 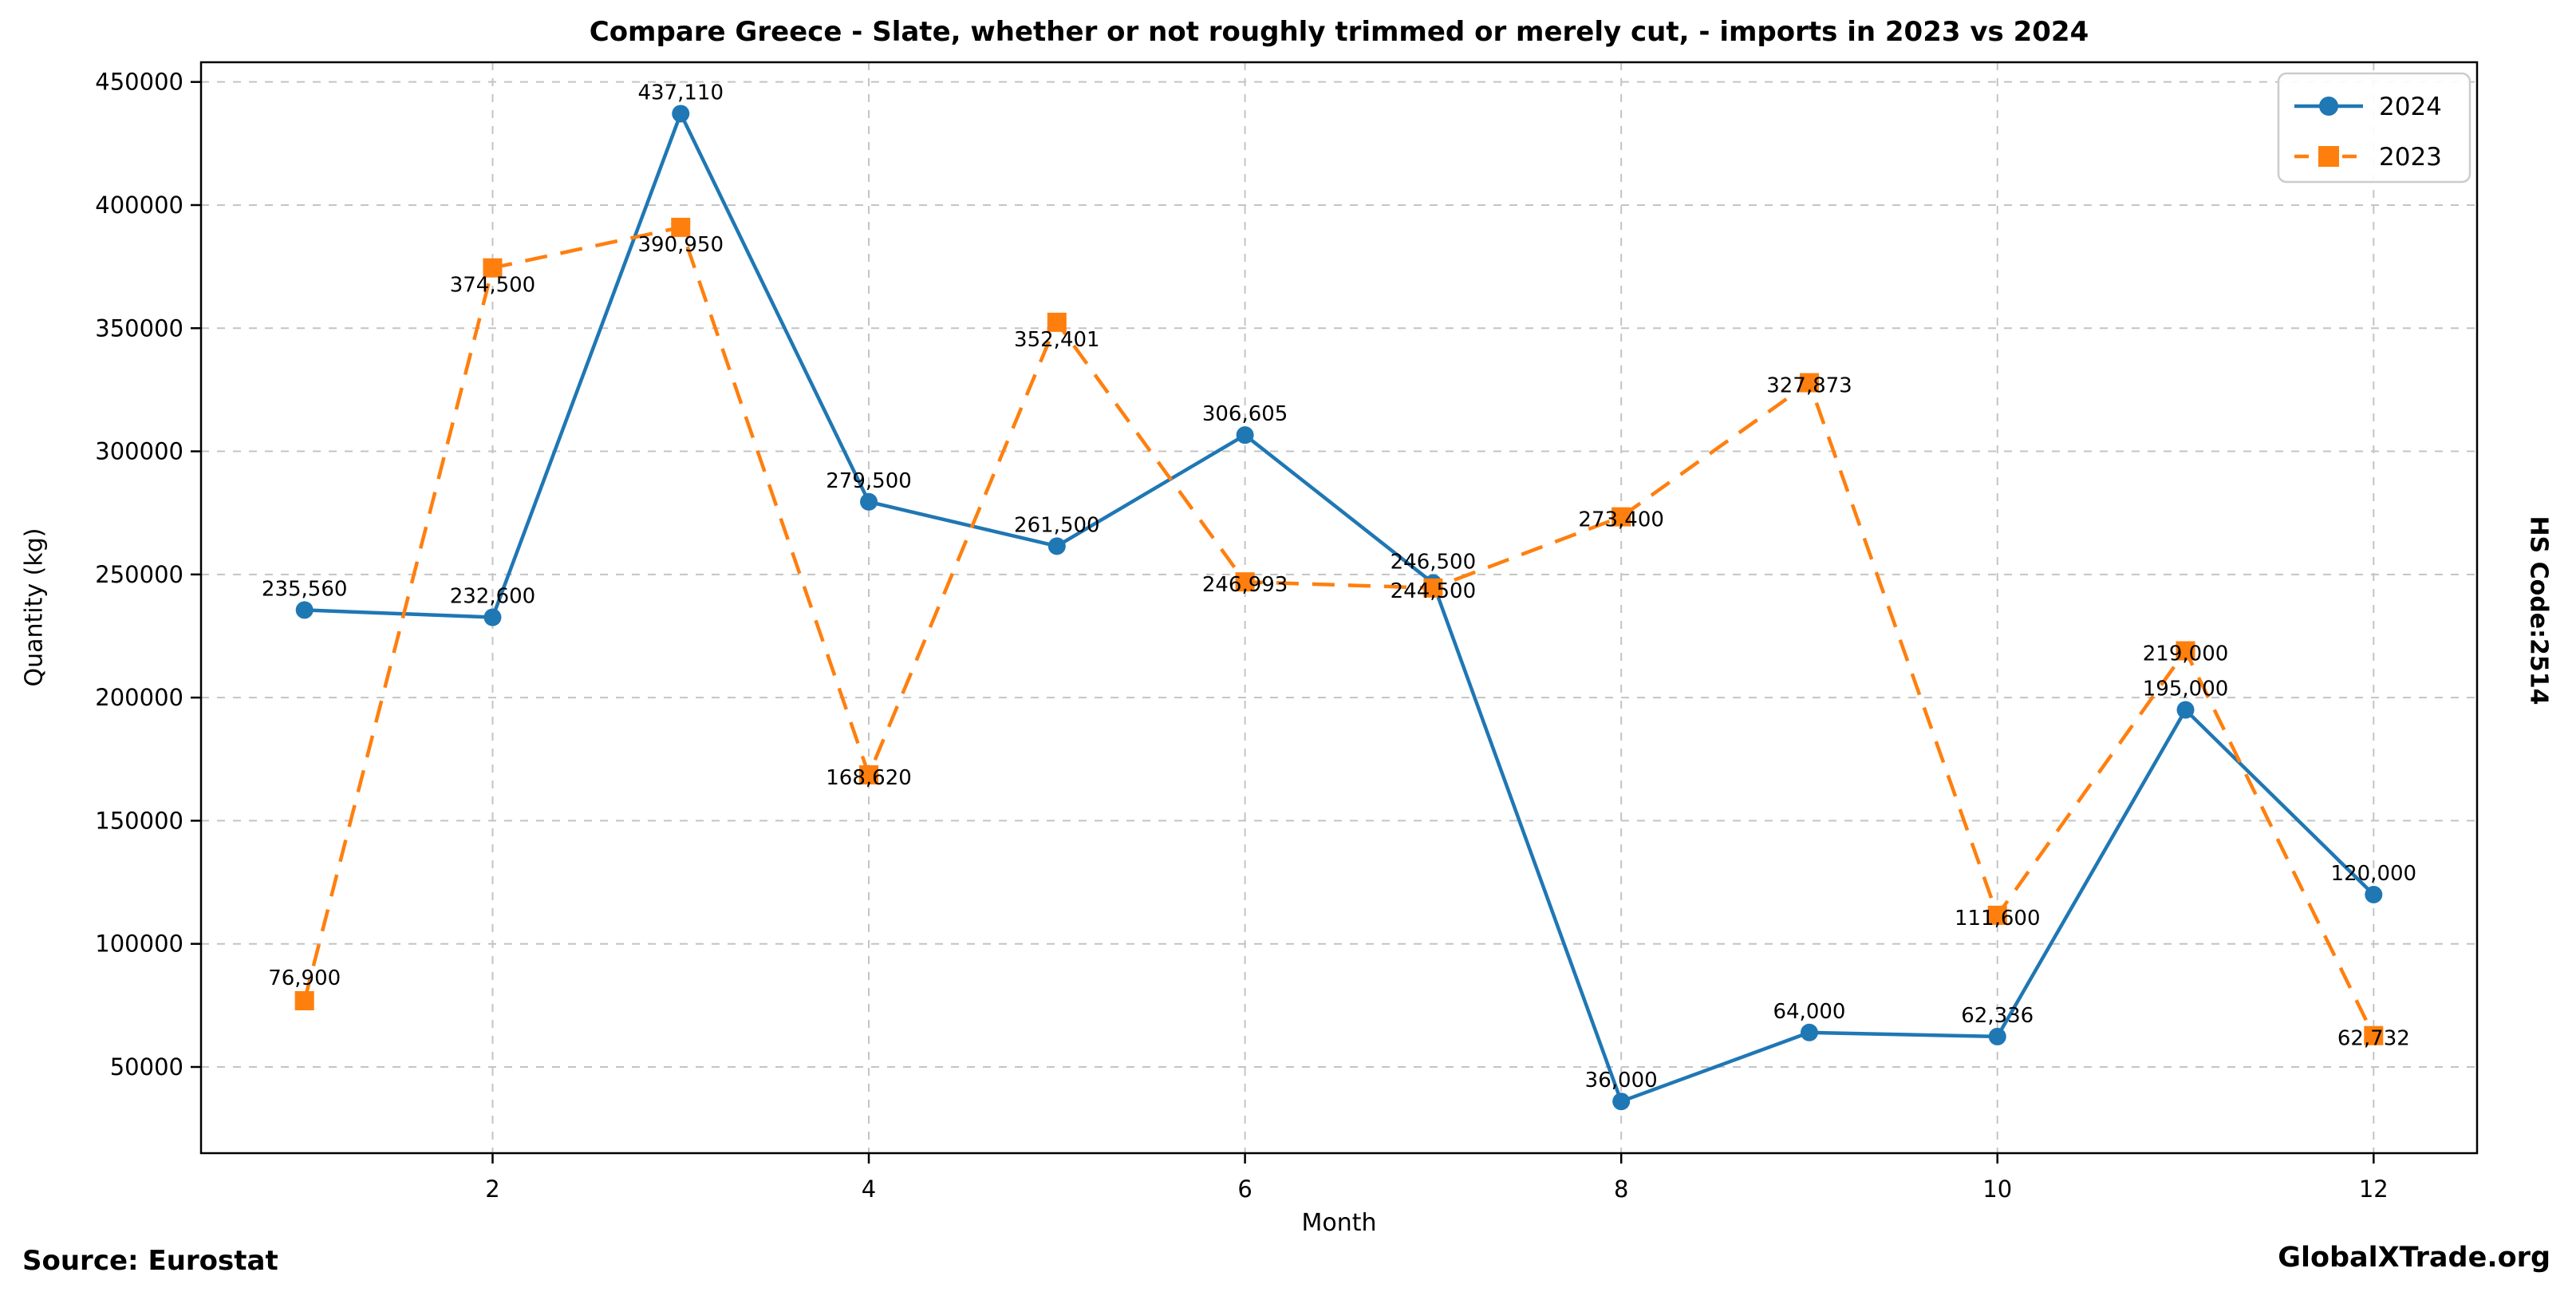 I want to click on data-point-2024-m8, so click(x=1622, y=1102).